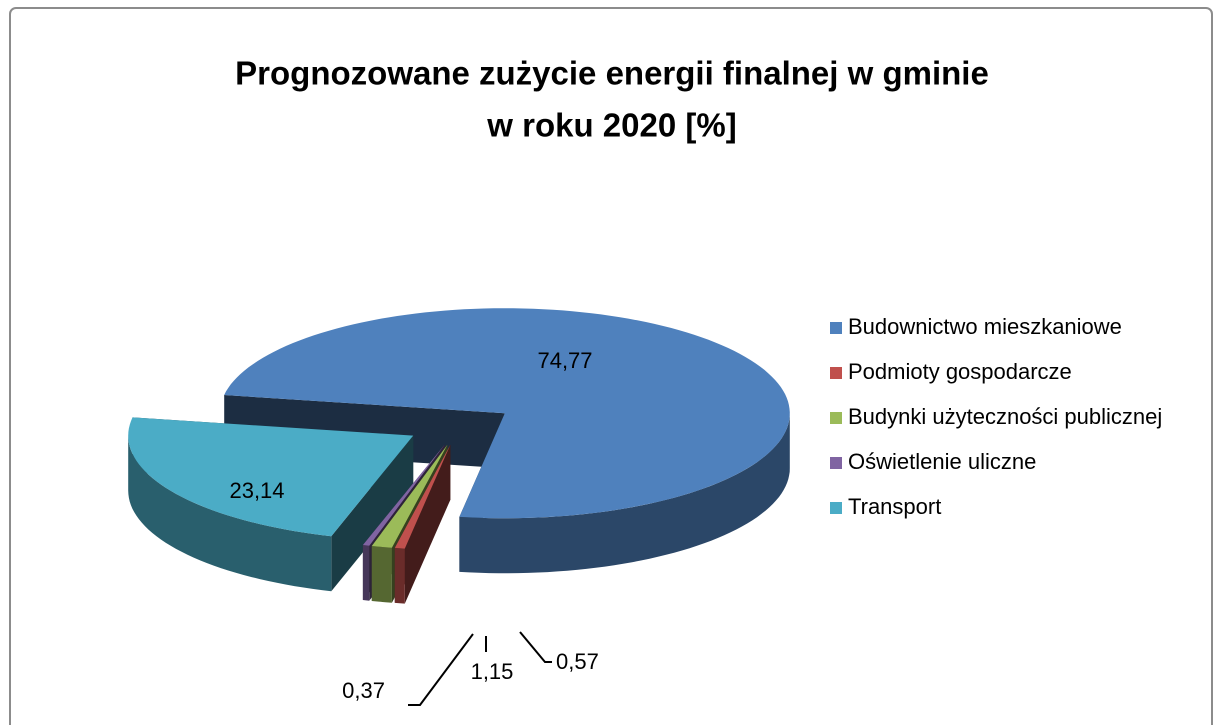 The image size is (1224, 725). What do you see at coordinates (256, 490) in the screenshot?
I see `data-label: 23,14` at bounding box center [256, 490].